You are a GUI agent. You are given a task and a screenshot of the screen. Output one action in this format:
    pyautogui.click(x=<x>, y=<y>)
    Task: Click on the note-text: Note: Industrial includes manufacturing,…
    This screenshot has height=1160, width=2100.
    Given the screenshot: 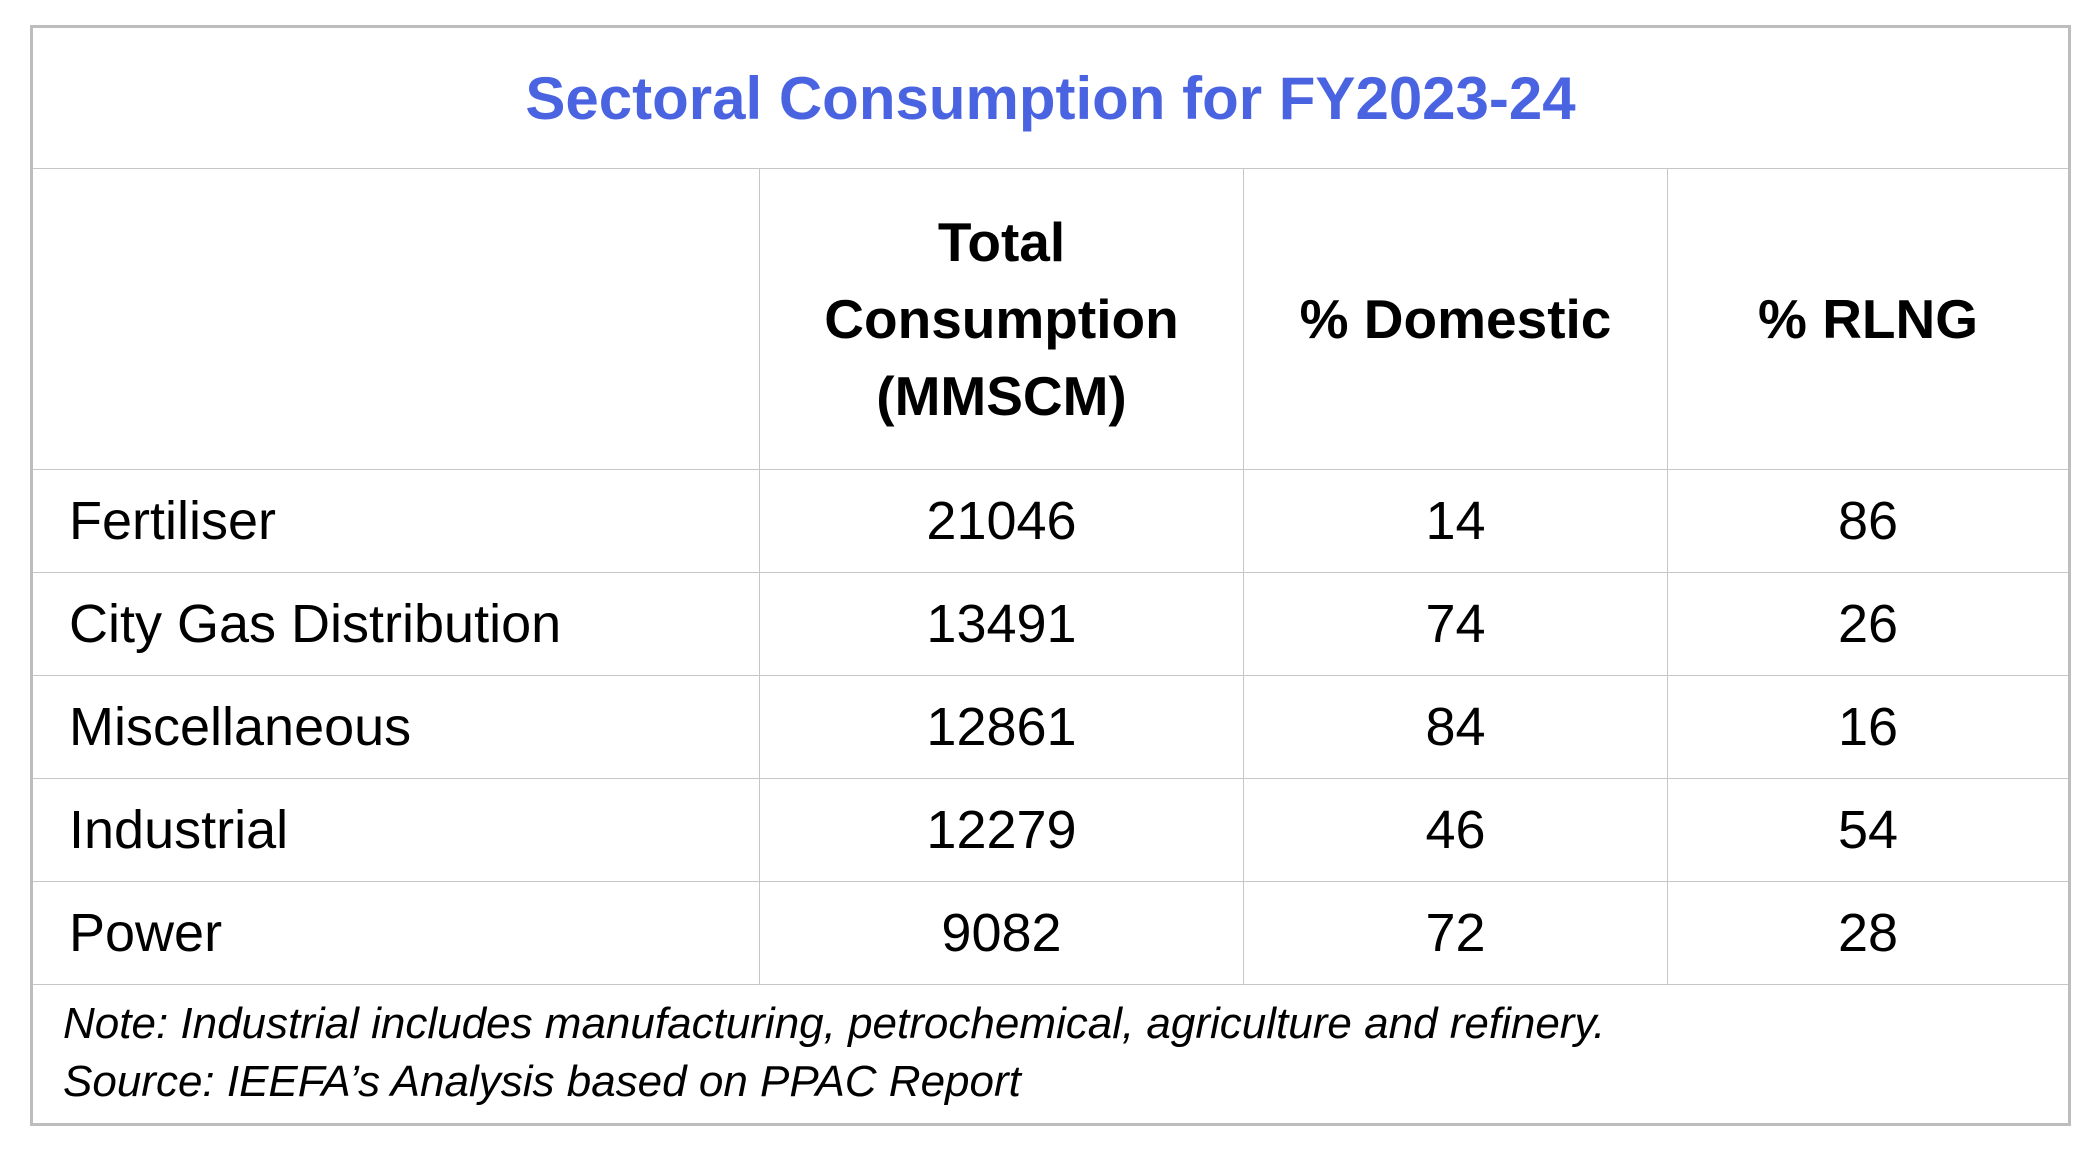 What is the action you would take?
    pyautogui.click(x=834, y=1023)
    